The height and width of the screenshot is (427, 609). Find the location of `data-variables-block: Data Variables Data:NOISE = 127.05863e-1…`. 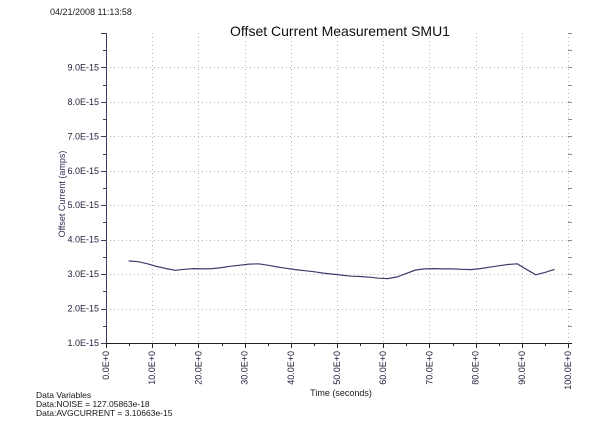

data-variables-block: Data Variables Data:NOISE = 127.05863e-1… is located at coordinates (104, 404).